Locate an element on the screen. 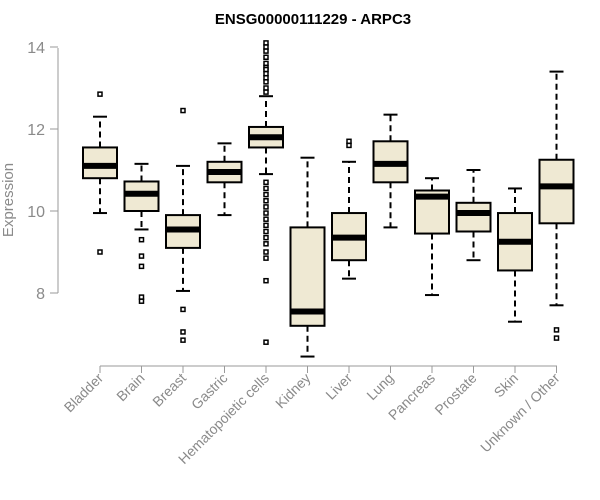  x-tick-label: Bladder is located at coordinates (84, 393).